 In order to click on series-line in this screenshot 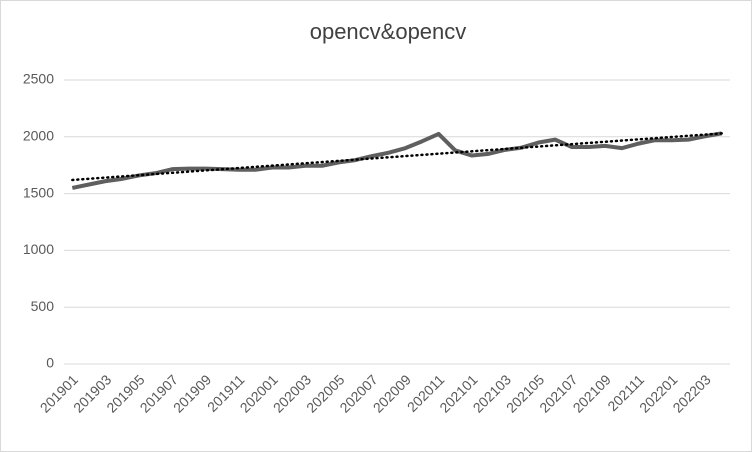, I will do `click(397, 160)`.